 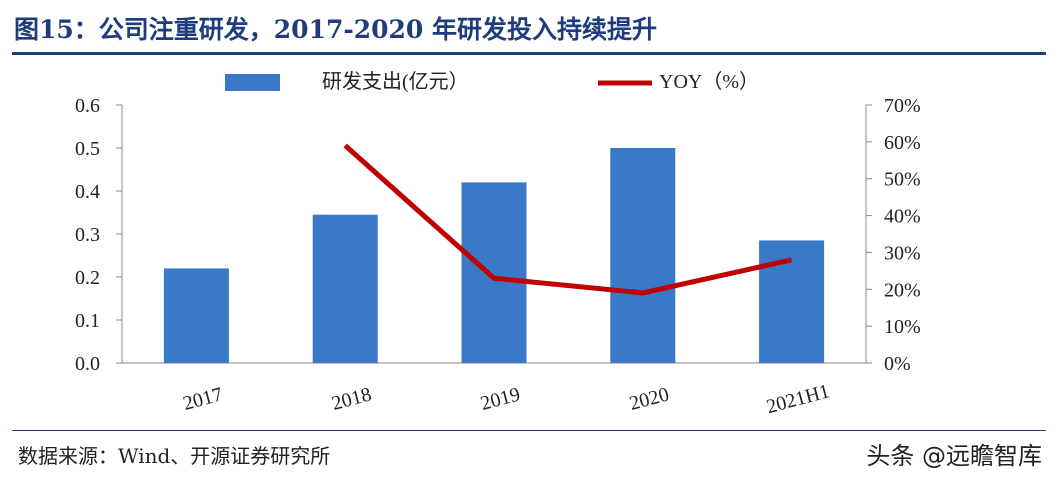 I want to click on x-tick-label: 2017, so click(x=203, y=399).